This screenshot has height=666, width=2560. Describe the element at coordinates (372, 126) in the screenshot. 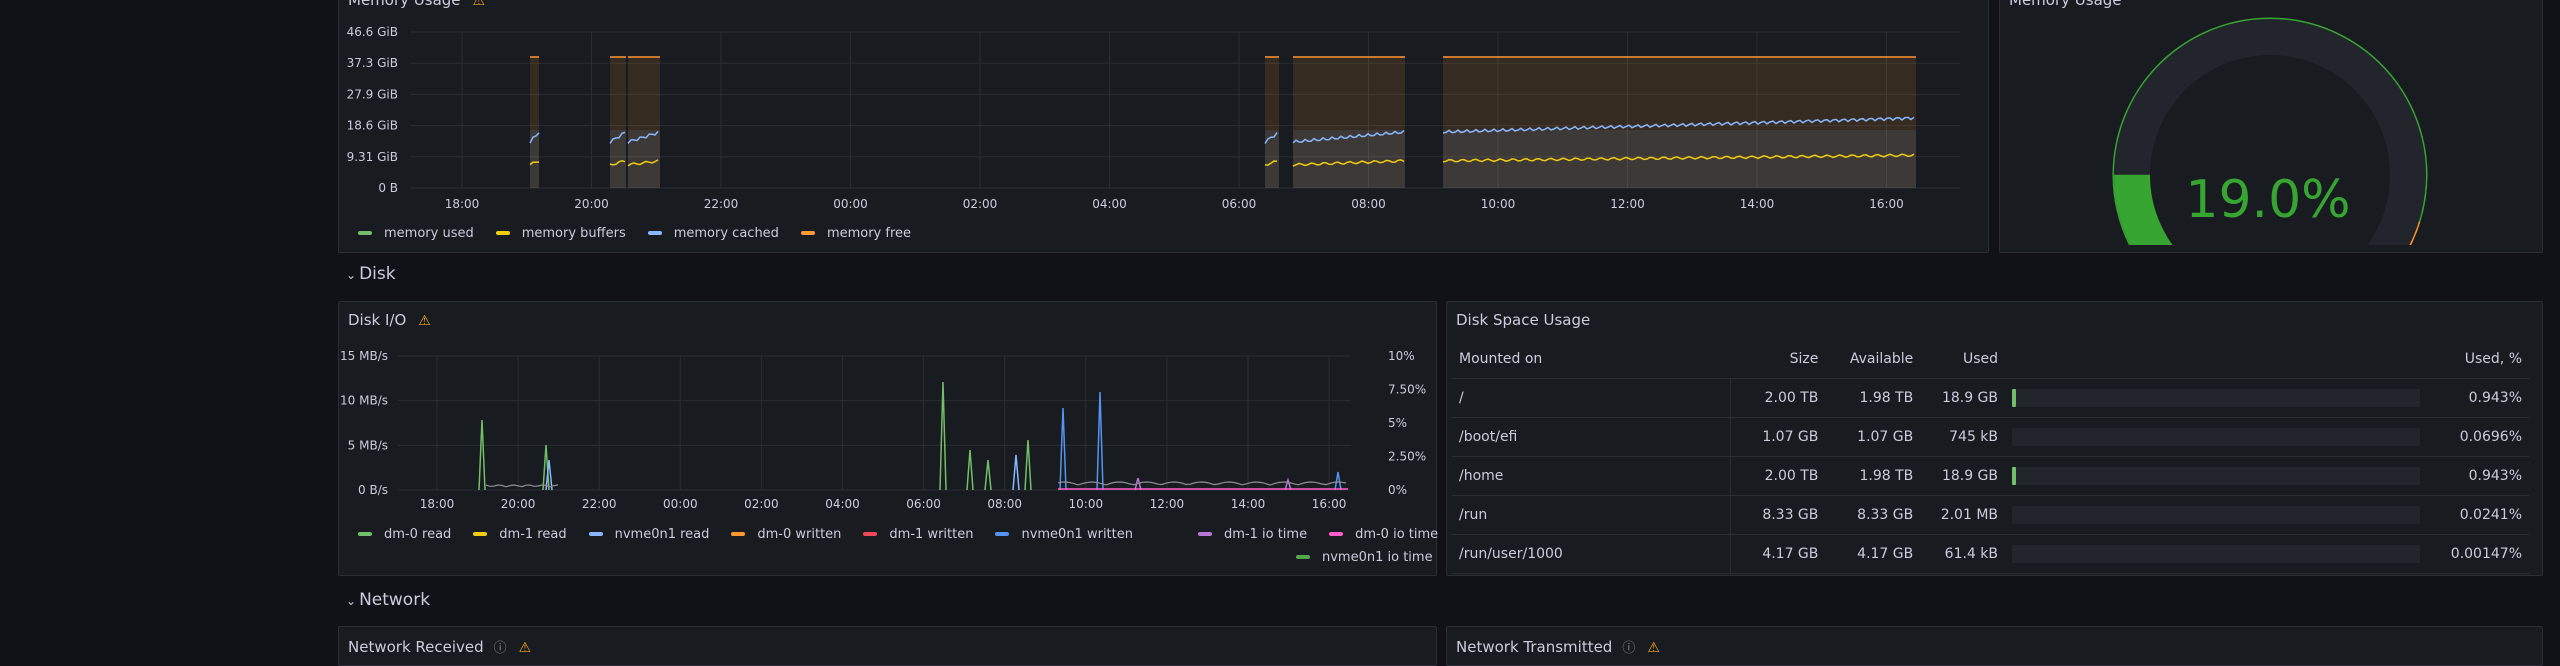

I see `y-tick-label: 18.6 GiB` at that location.